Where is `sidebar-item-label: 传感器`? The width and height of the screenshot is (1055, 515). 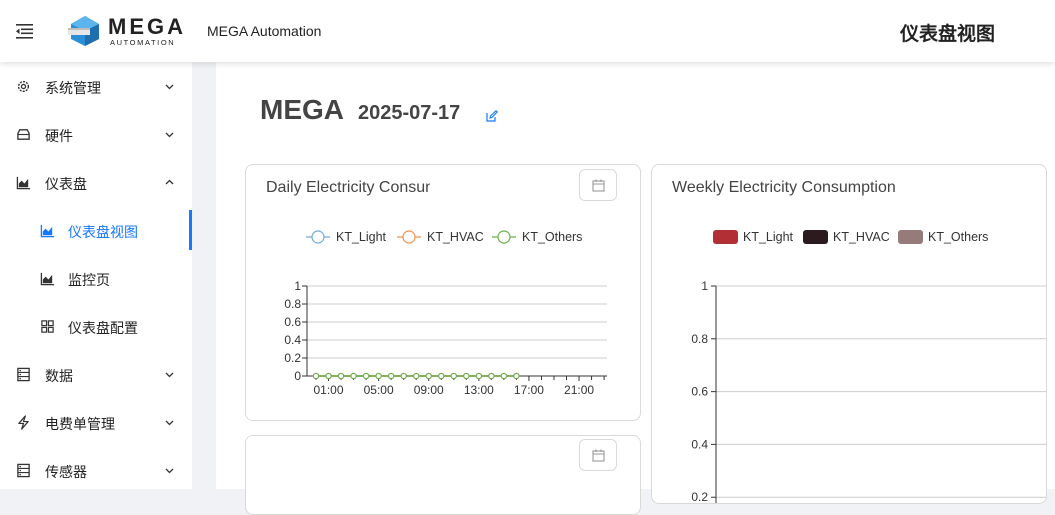
sidebar-item-label: 传感器 is located at coordinates (66, 472).